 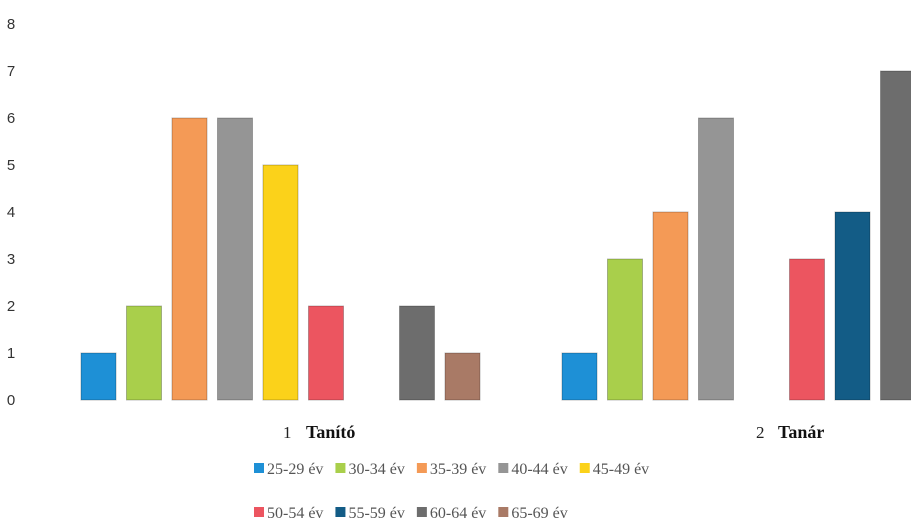 I want to click on y-axis: 0 1 2 3 4 5 6 7 8, so click(x=11, y=212).